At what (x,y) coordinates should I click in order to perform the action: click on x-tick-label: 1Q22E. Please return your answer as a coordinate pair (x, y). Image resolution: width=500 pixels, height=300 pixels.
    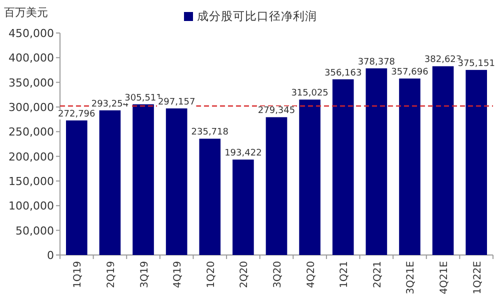
    Looking at the image, I should click on (478, 277).